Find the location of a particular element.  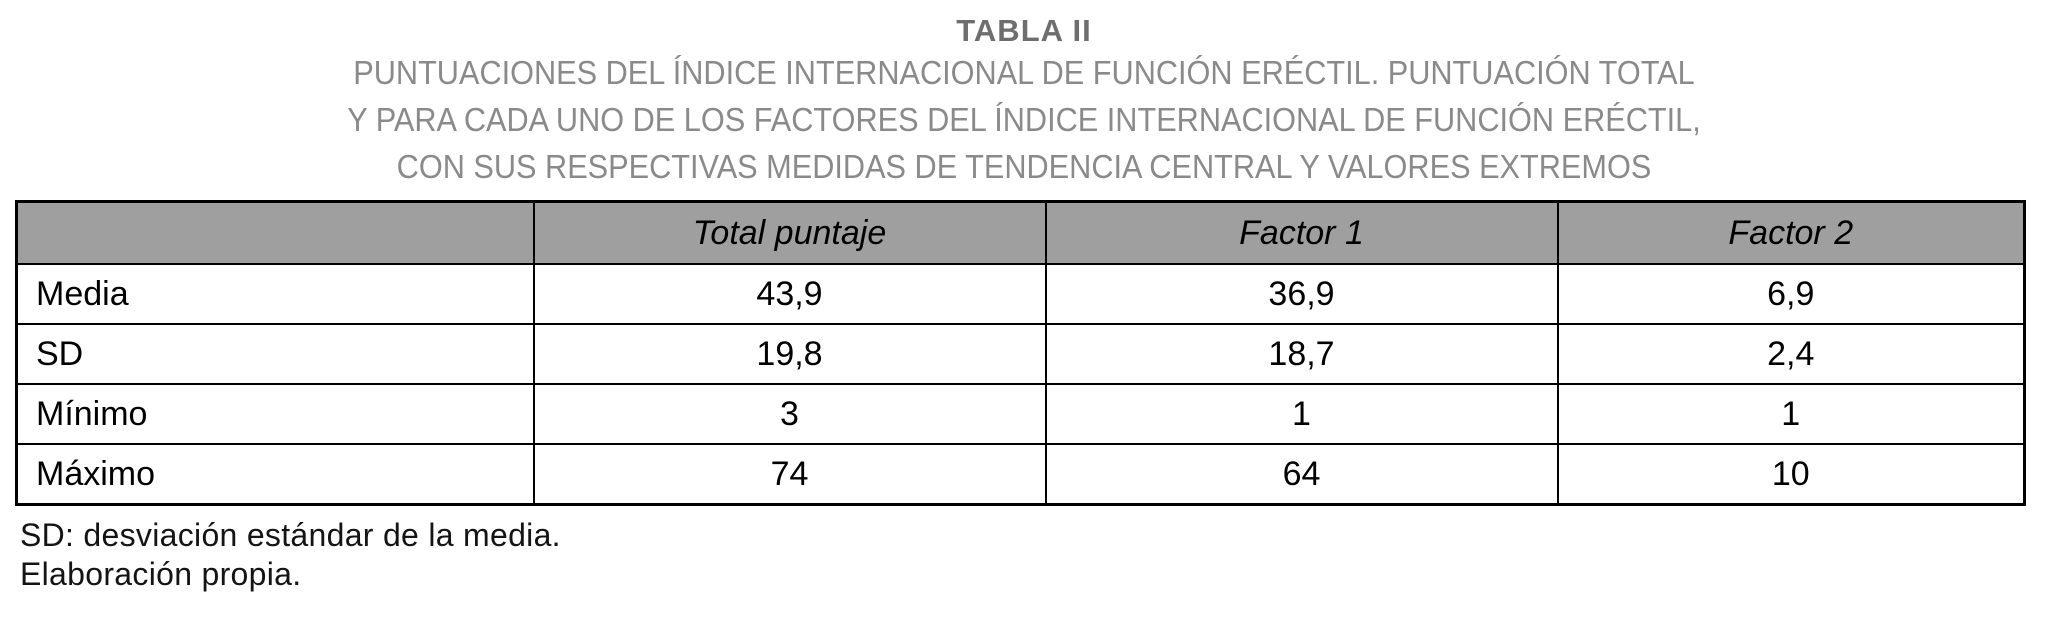

cell-sd-factor2: 2,4 is located at coordinates (1791, 354).